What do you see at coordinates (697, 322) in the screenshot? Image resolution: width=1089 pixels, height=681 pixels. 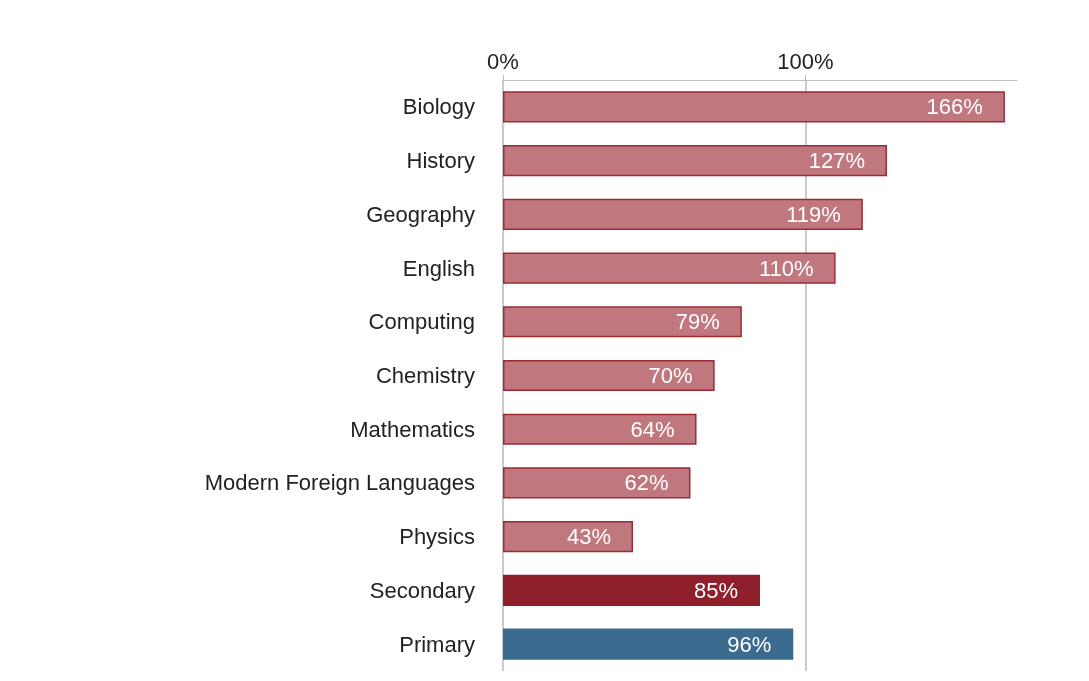 I see `data-label: 79%` at bounding box center [697, 322].